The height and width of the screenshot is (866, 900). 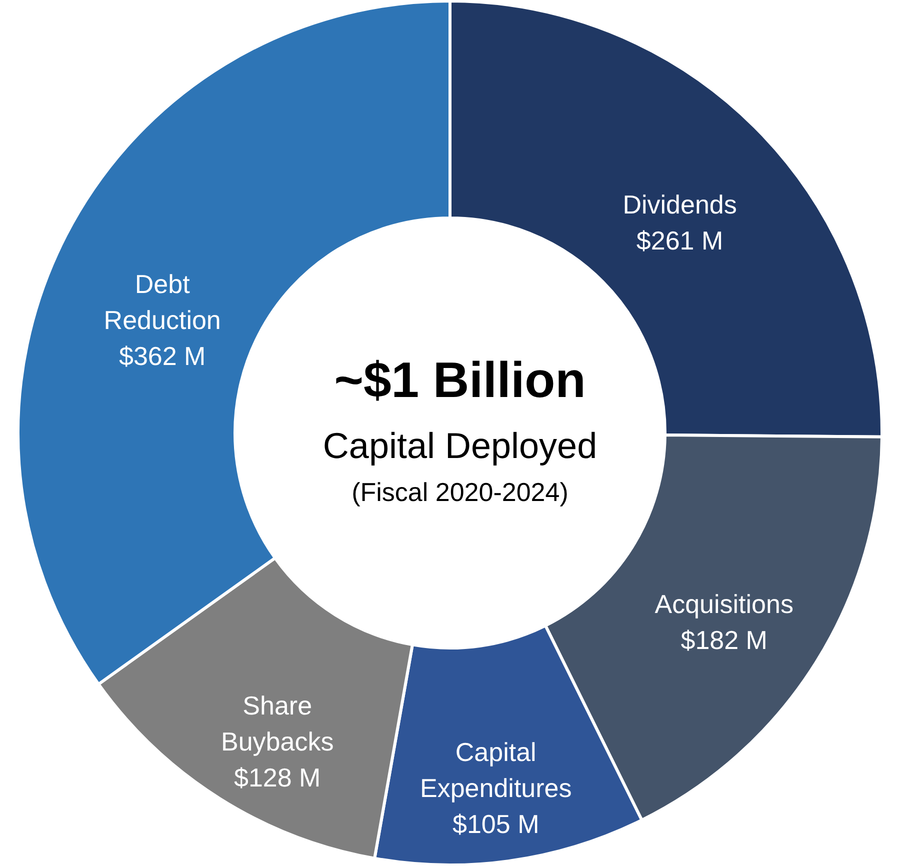 What do you see at coordinates (460, 445) in the screenshot?
I see `text: Capital Deployed` at bounding box center [460, 445].